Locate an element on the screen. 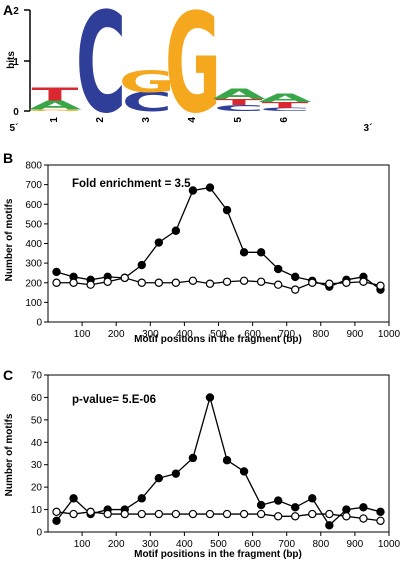 The width and height of the screenshot is (400, 564). logo-ytick-label: 2 is located at coordinates (16, 11).